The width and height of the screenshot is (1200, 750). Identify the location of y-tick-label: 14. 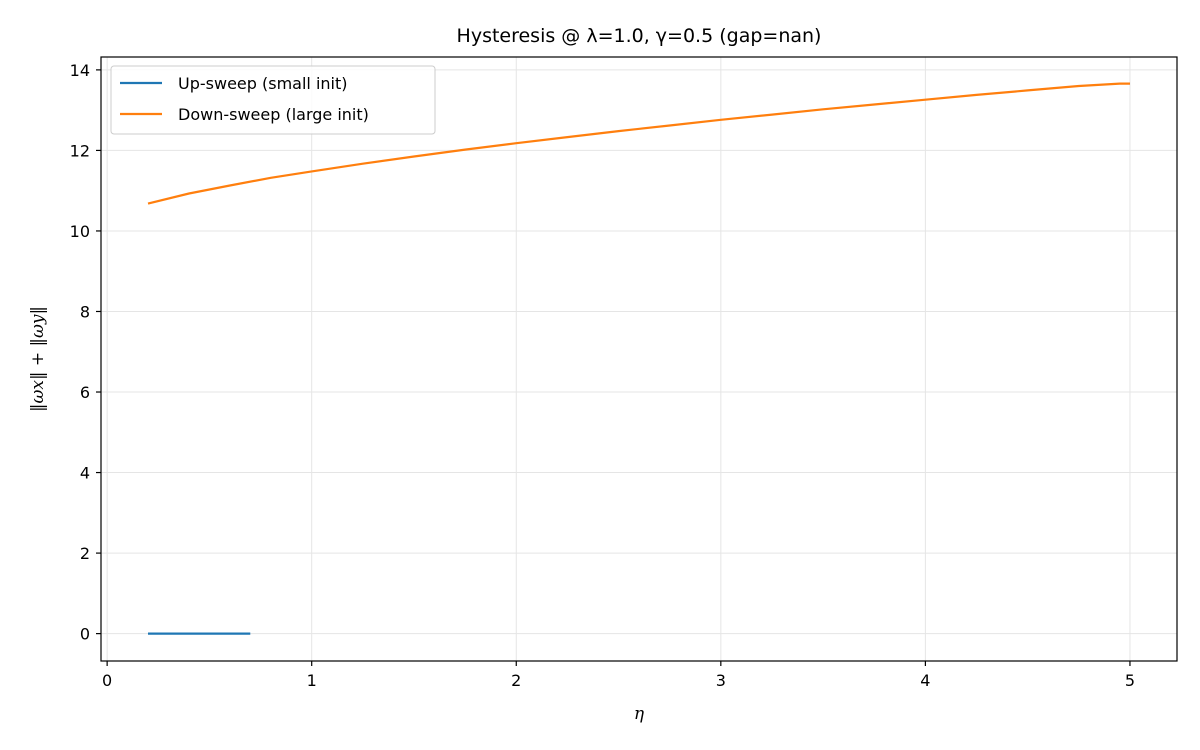
(80, 70).